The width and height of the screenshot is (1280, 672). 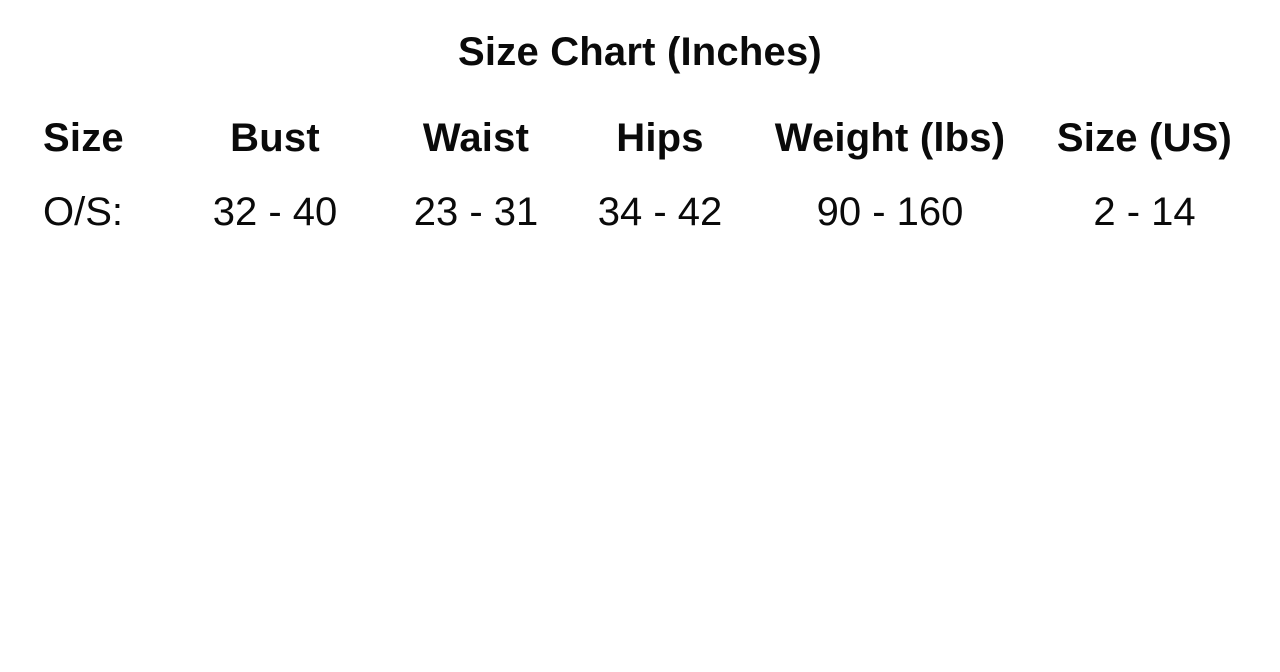 I want to click on cell-waist-range: 23 - 31, so click(x=476, y=212).